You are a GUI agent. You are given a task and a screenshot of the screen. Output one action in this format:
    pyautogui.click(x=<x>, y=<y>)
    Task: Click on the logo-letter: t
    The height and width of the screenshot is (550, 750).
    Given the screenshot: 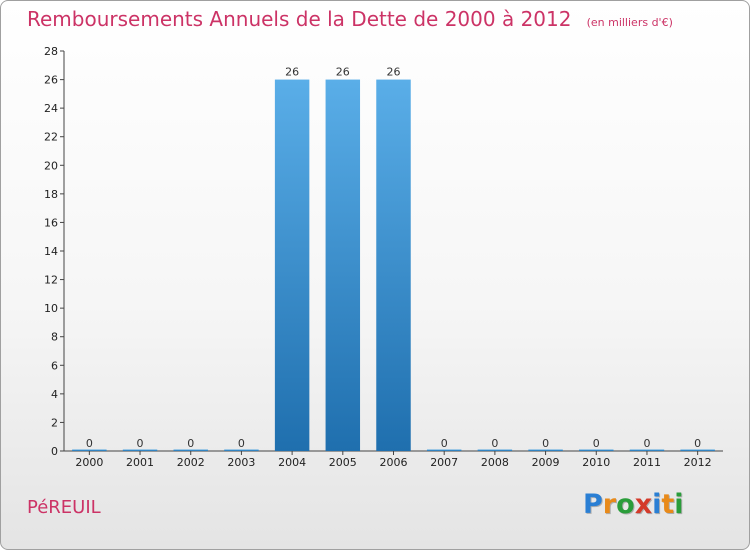 What is the action you would take?
    pyautogui.click(x=668, y=504)
    